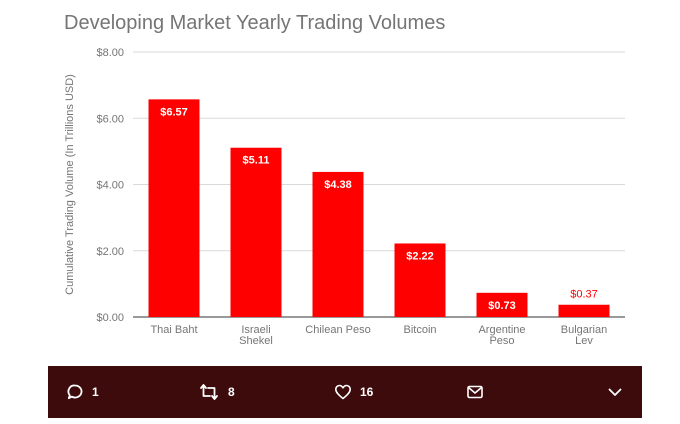  I want to click on data-label: $4.38, so click(338, 185).